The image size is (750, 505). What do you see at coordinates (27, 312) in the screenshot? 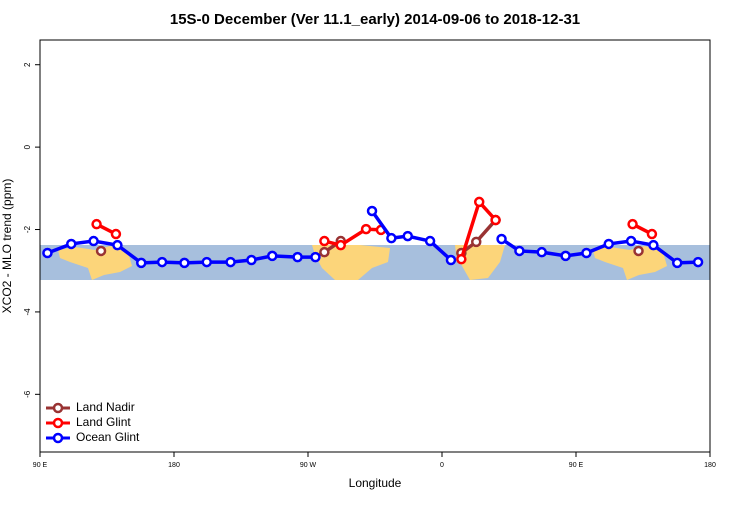
I see `y-tick-label: -4` at bounding box center [27, 312].